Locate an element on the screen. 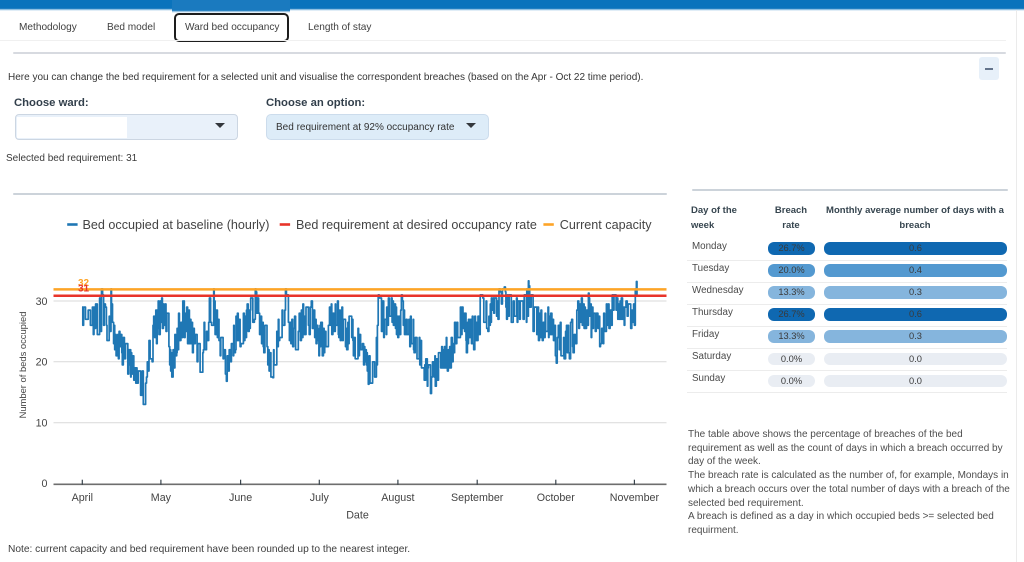 The image size is (1024, 562). svg-text: 31 is located at coordinates (84, 289).